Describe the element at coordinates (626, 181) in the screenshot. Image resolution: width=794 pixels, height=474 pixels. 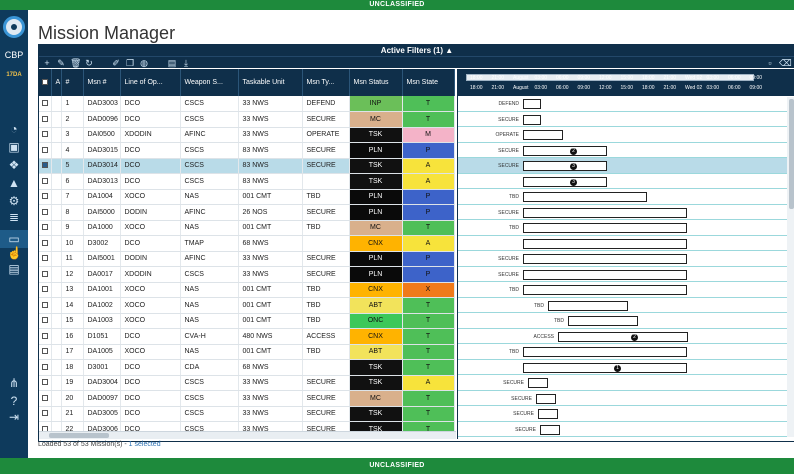
I see `gantt-row: 3` at that location.